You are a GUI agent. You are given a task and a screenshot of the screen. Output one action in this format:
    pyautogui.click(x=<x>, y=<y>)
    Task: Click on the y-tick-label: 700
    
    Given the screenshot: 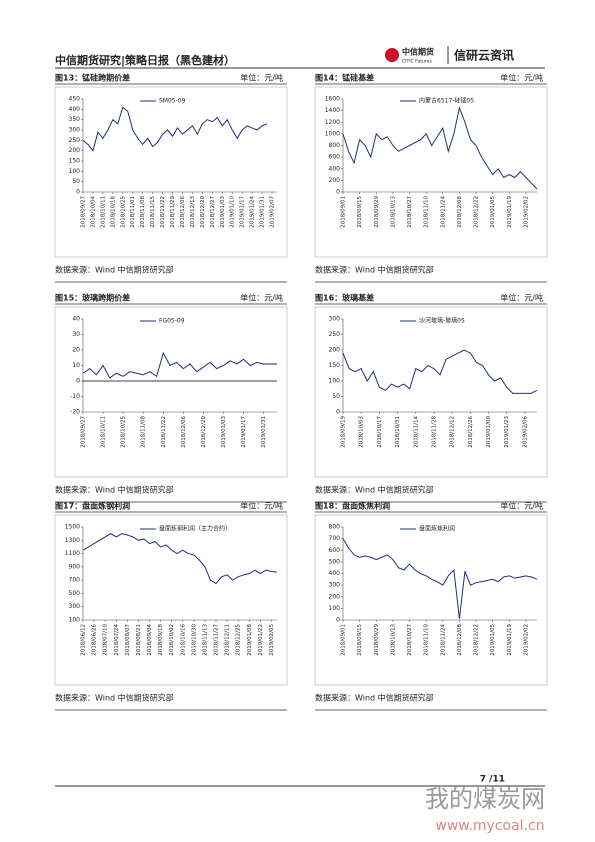 What is the action you would take?
    pyautogui.click(x=75, y=580)
    